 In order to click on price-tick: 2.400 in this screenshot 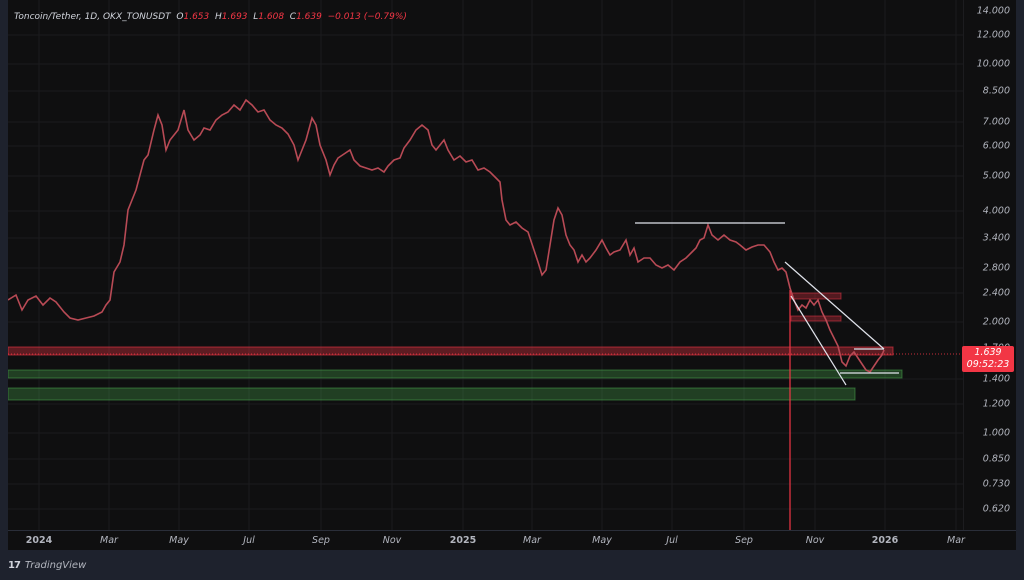, I will do `click(996, 293)`.